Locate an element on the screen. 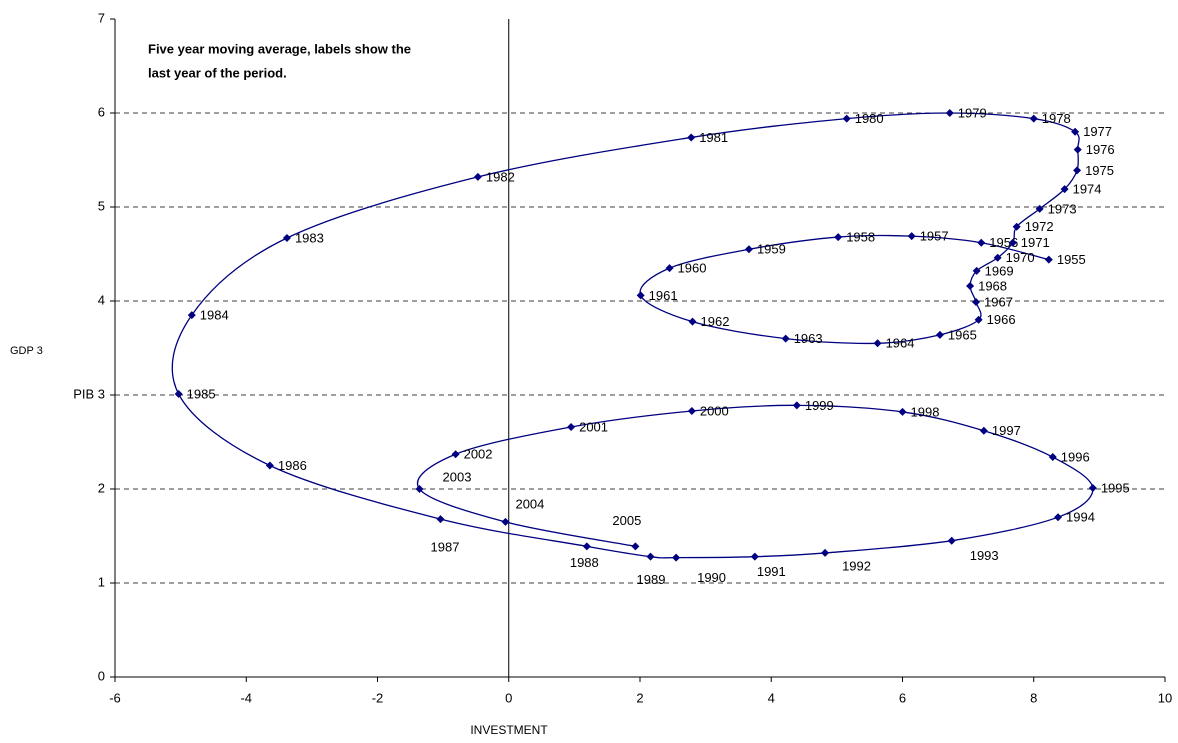 The width and height of the screenshot is (1178, 743). y-tick-label: 4 is located at coordinates (101, 299).